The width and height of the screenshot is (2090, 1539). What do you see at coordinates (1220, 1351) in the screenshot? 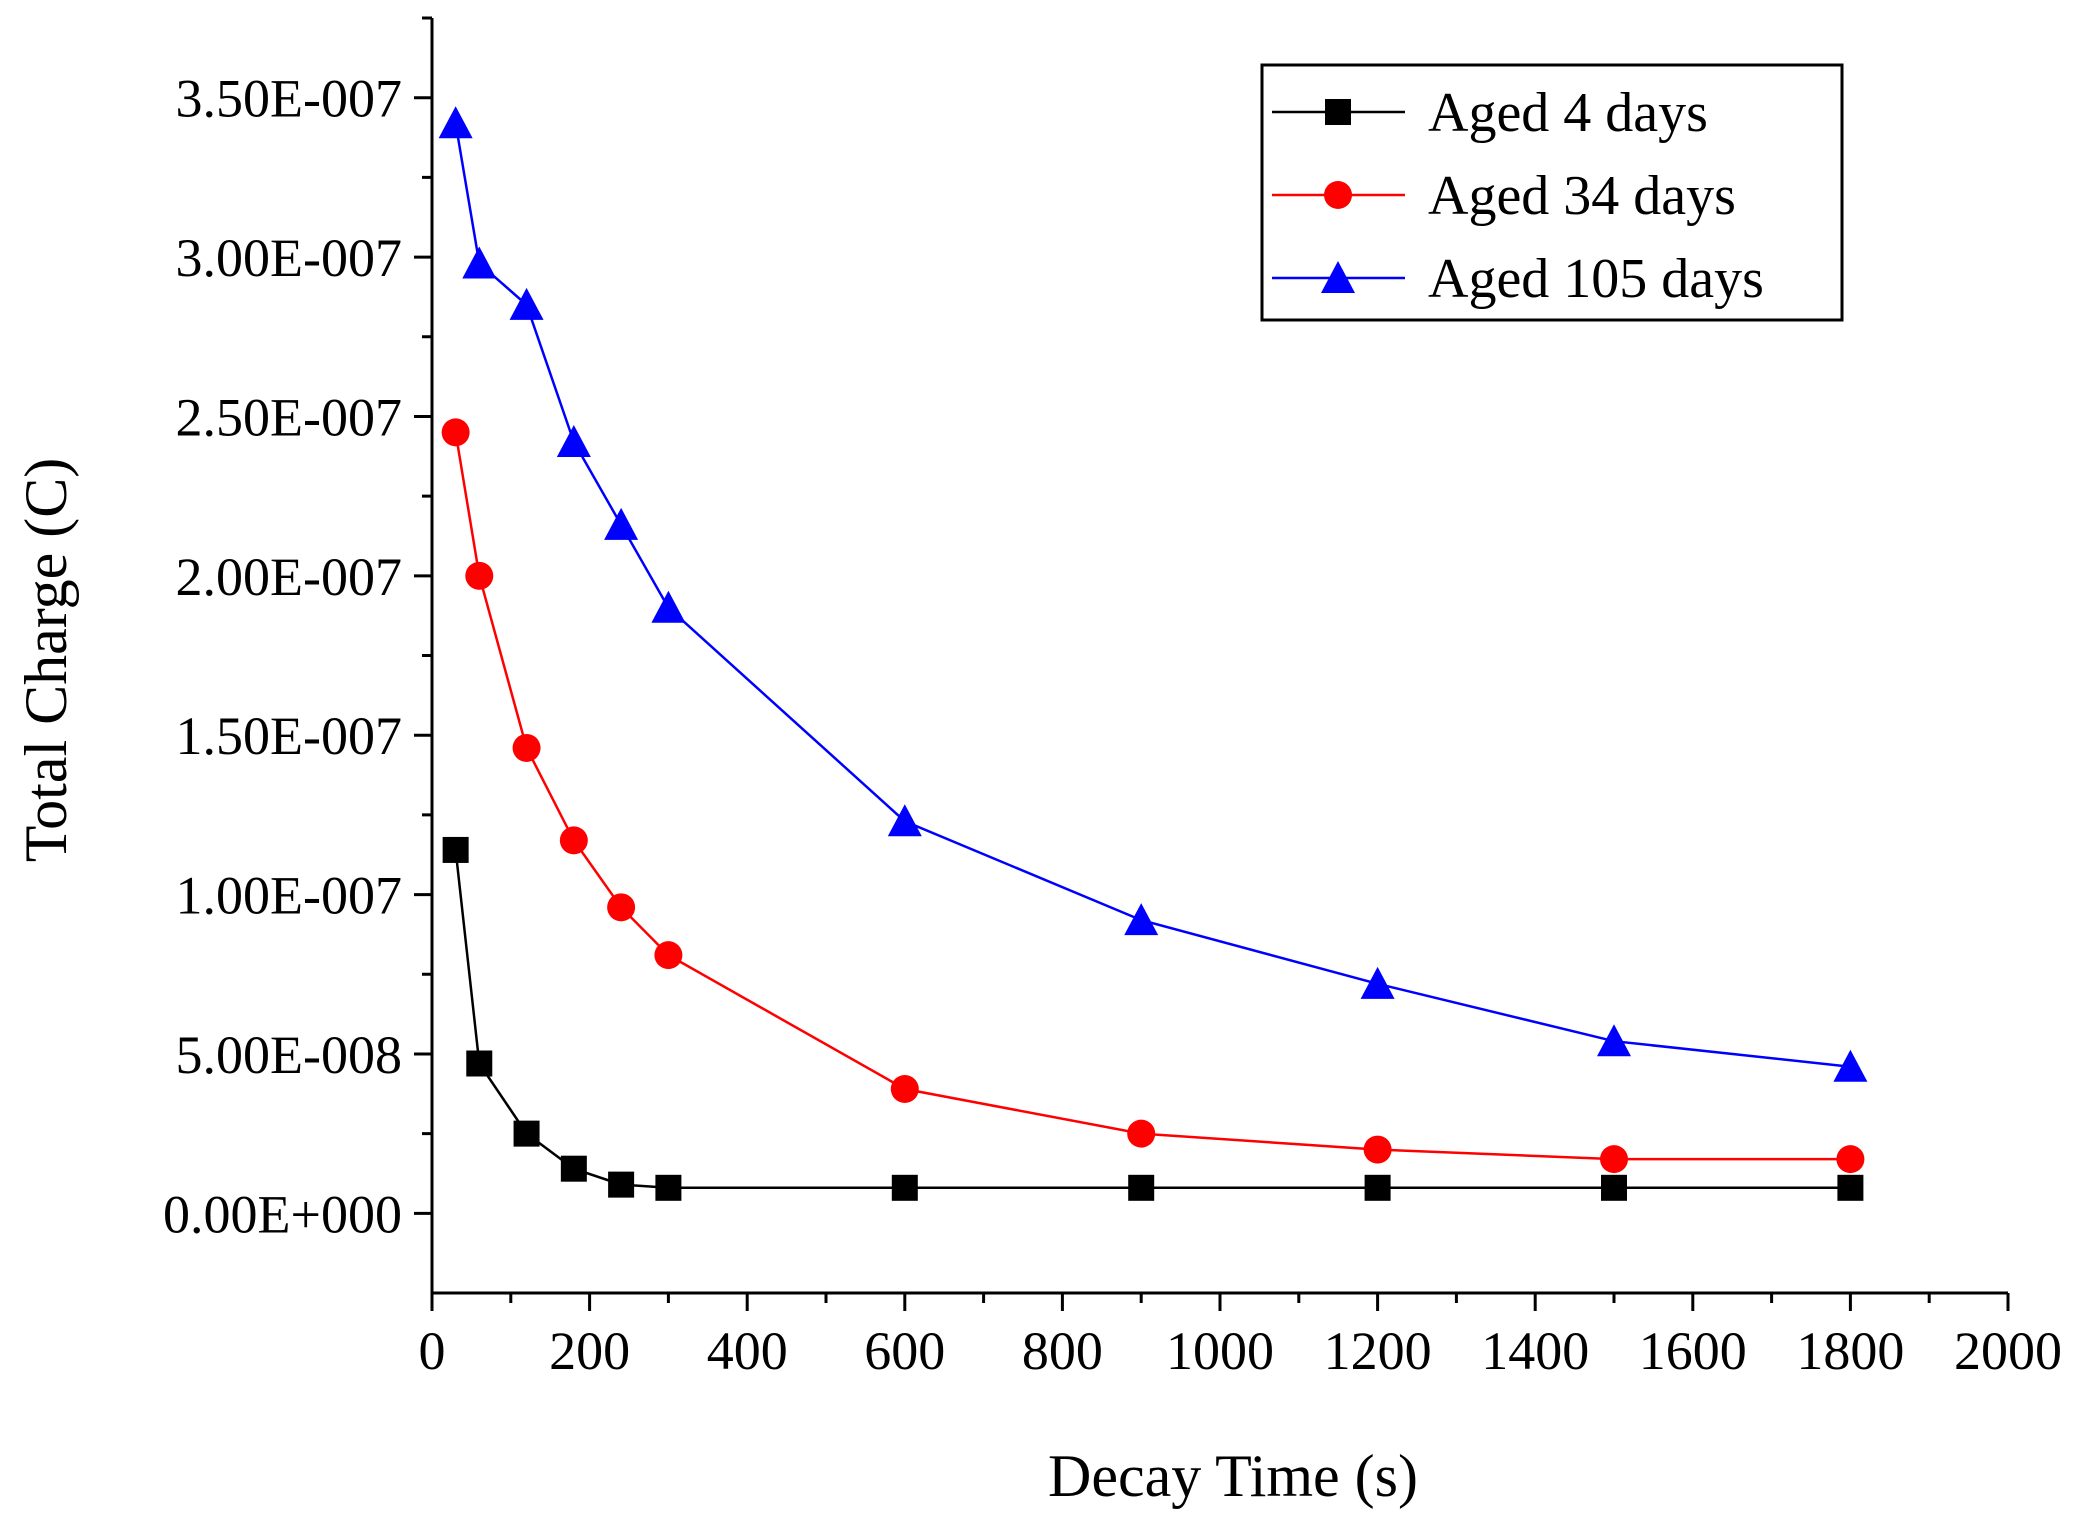
I see `x-tick-label: 1000` at bounding box center [1220, 1351].